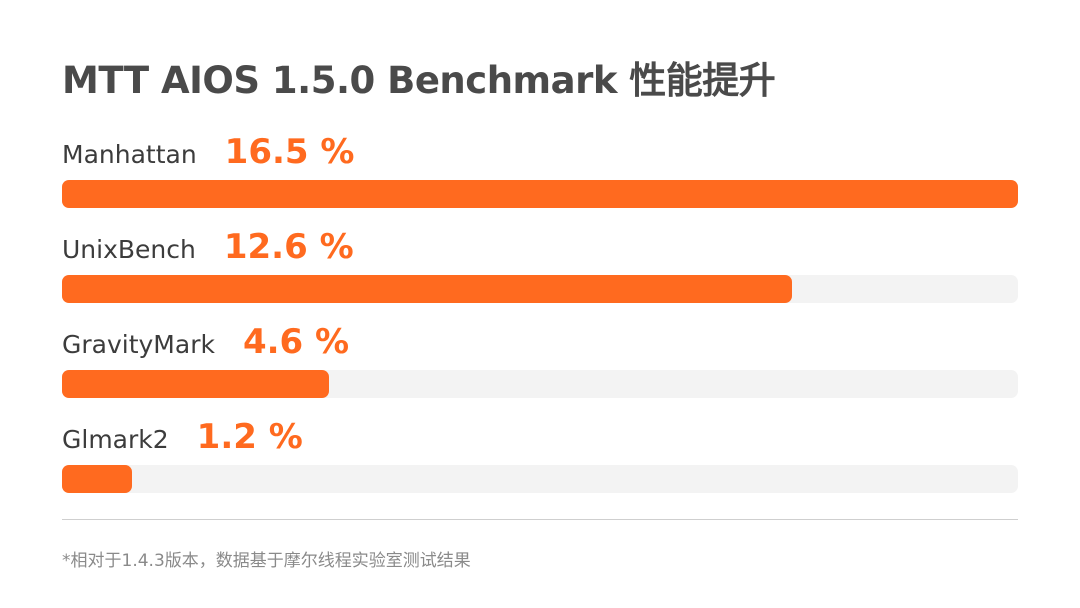  I want to click on chart-title: MTT AIOS 1.5.0 Benchmark 性能提升, so click(419, 80).